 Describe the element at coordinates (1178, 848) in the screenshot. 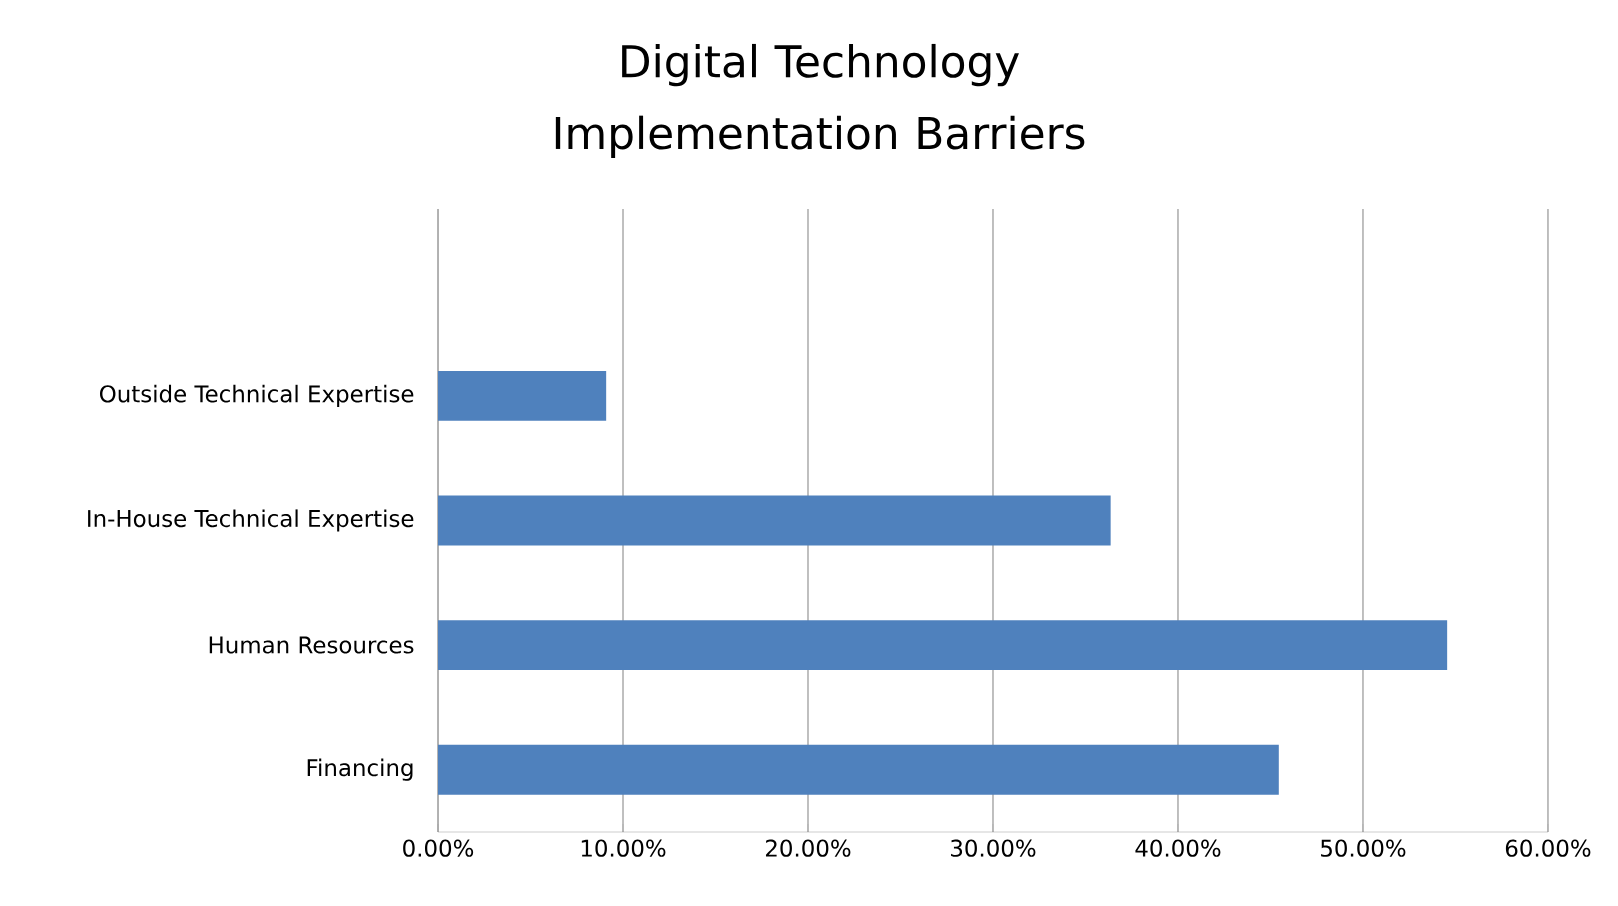

I see `x-tick-label: 40.00%` at that location.